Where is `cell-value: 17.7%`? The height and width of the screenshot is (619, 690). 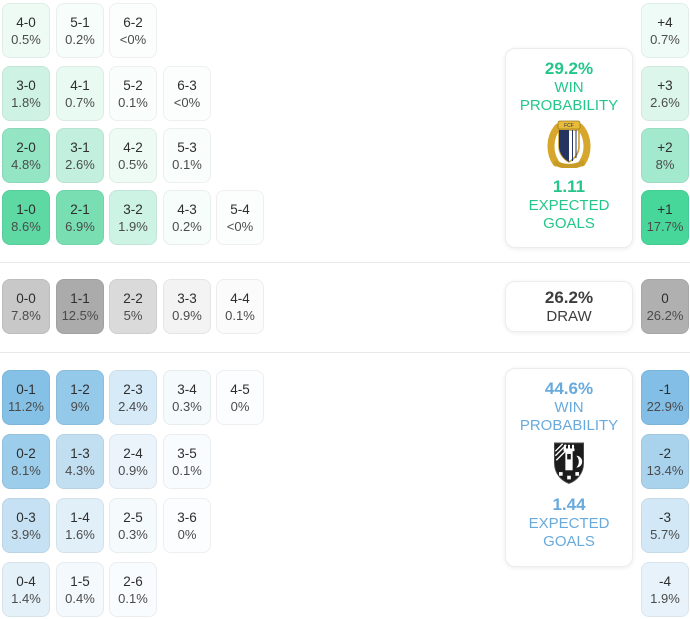
cell-value: 17.7% is located at coordinates (665, 226).